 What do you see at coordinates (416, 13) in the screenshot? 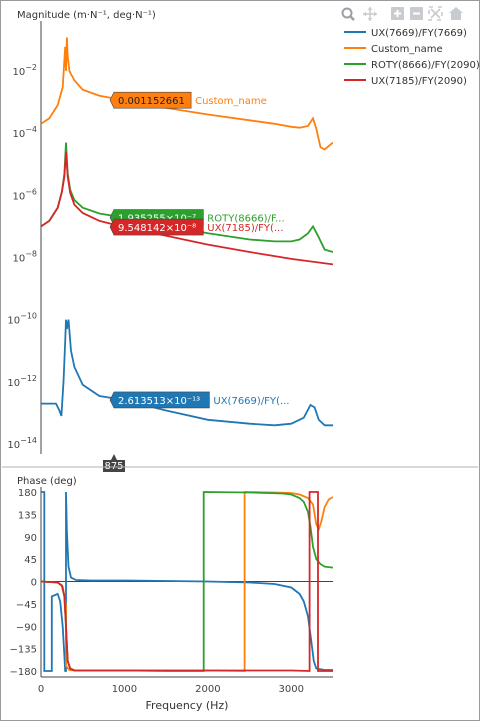
I see `zoom-out-icon` at bounding box center [416, 13].